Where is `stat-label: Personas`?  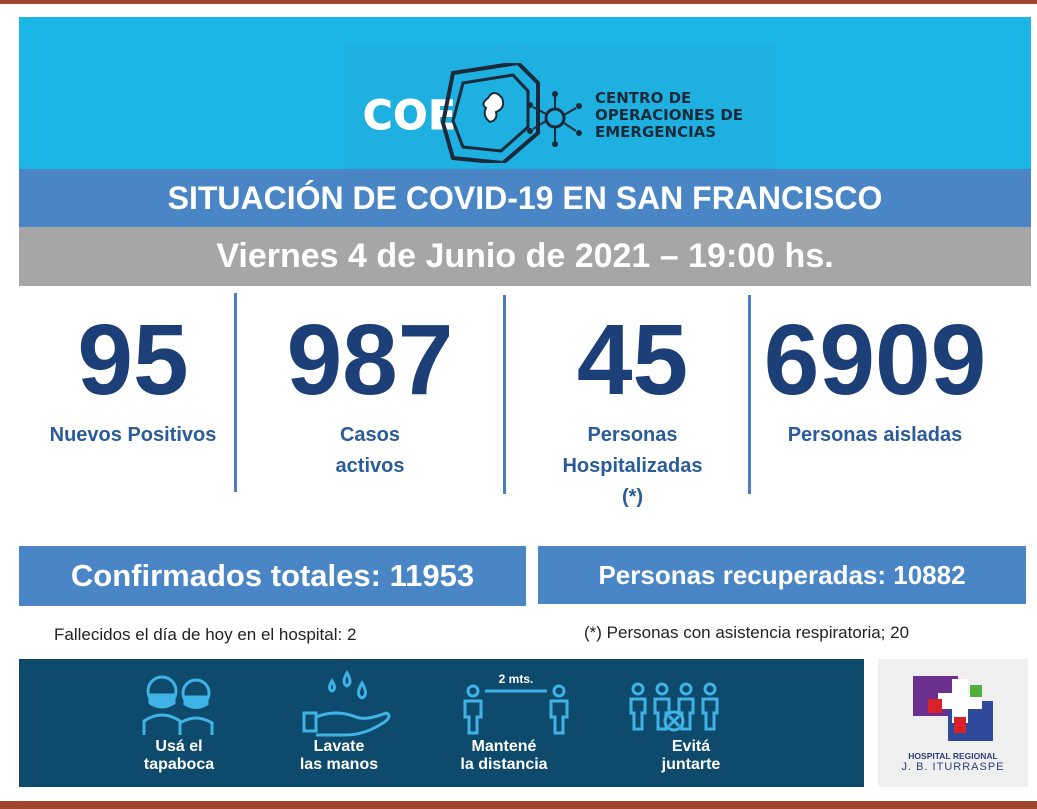
stat-label: Personas is located at coordinates (632, 435).